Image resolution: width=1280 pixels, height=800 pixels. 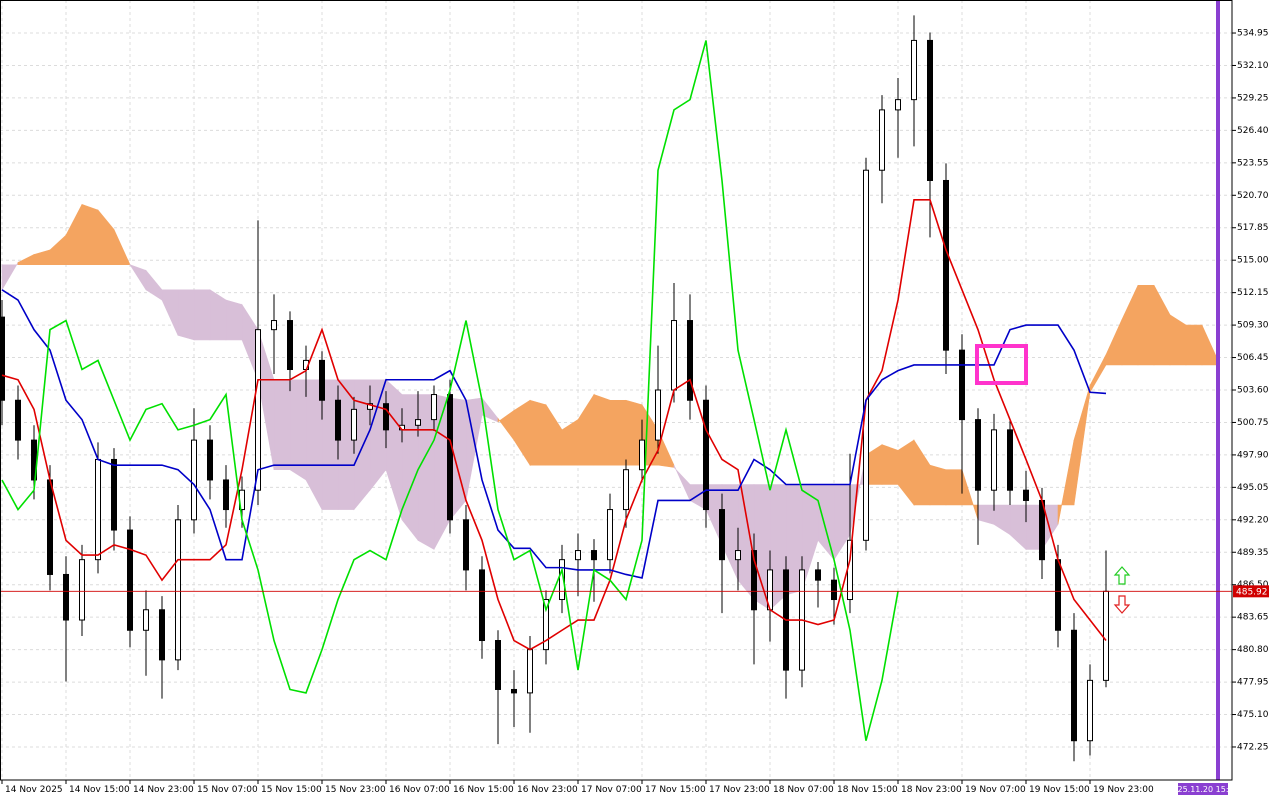 I want to click on time-marker-label: 2025.11.20 15:00, so click(x=1202, y=789).